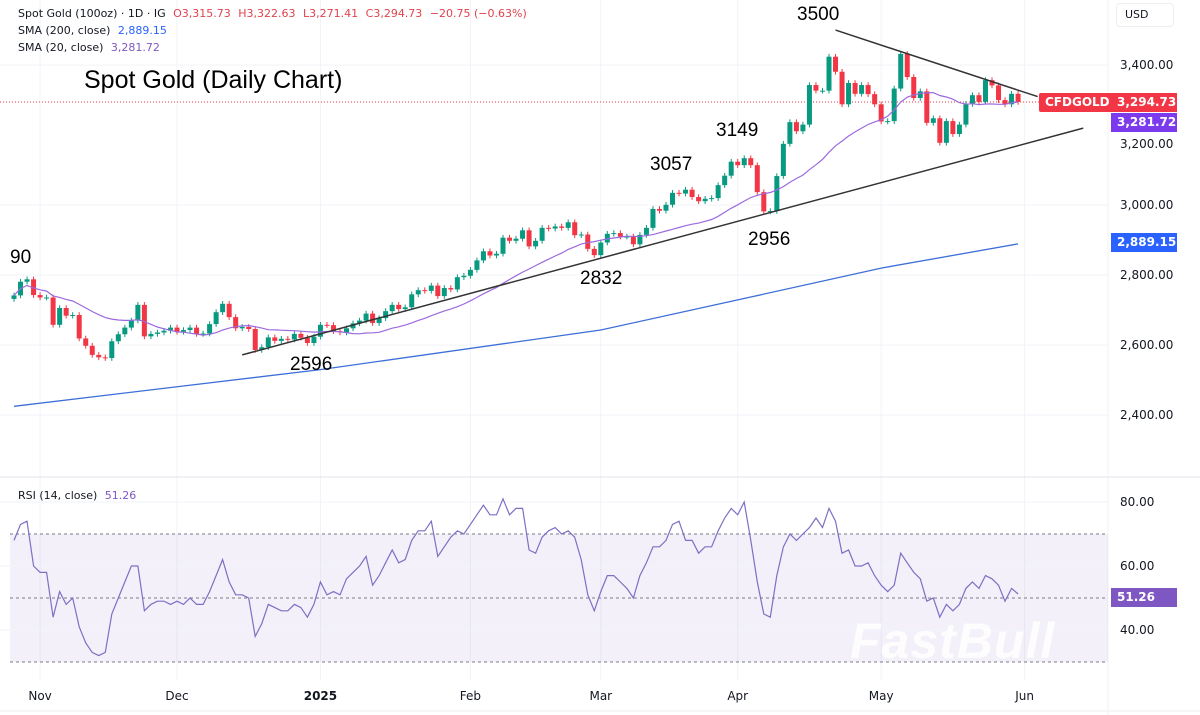 The image size is (1200, 715). I want to click on price-tick-label: 2,600.00, so click(1146, 345).